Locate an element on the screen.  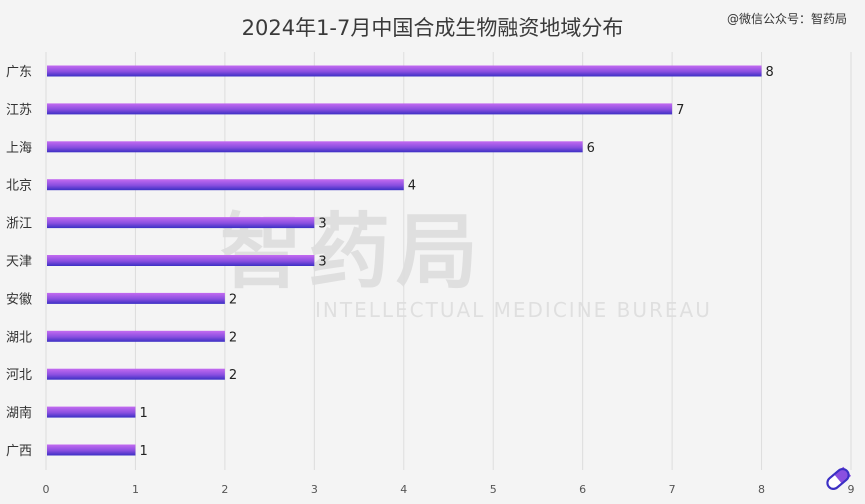
chart-title: 2024年1-7月中国合成生物融资地域分布 is located at coordinates (432, 28).